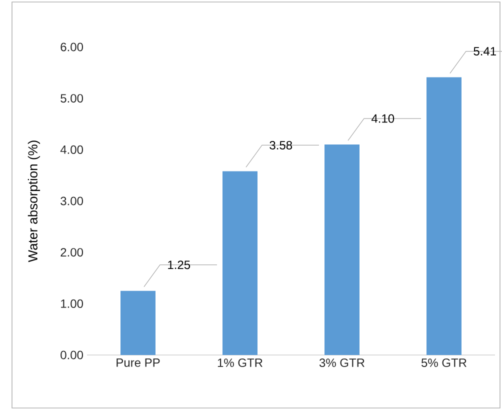  Describe the element at coordinates (72, 149) in the screenshot. I see `y-tick-label: 4.00` at that location.